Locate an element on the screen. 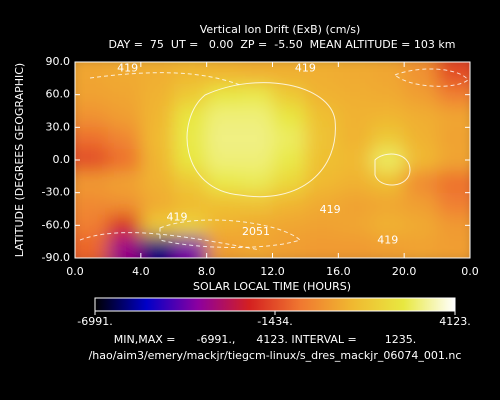  y-tick-label: -30.0 is located at coordinates (56, 192).